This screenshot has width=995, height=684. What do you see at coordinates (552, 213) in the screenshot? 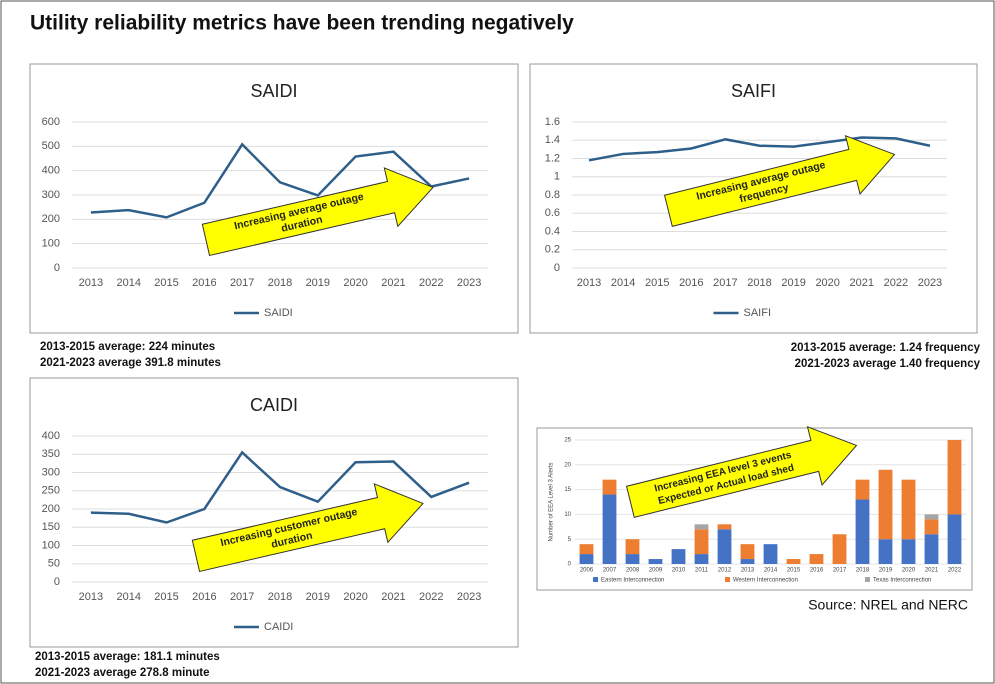
I see `y-tick-label: 0.6` at bounding box center [552, 213].